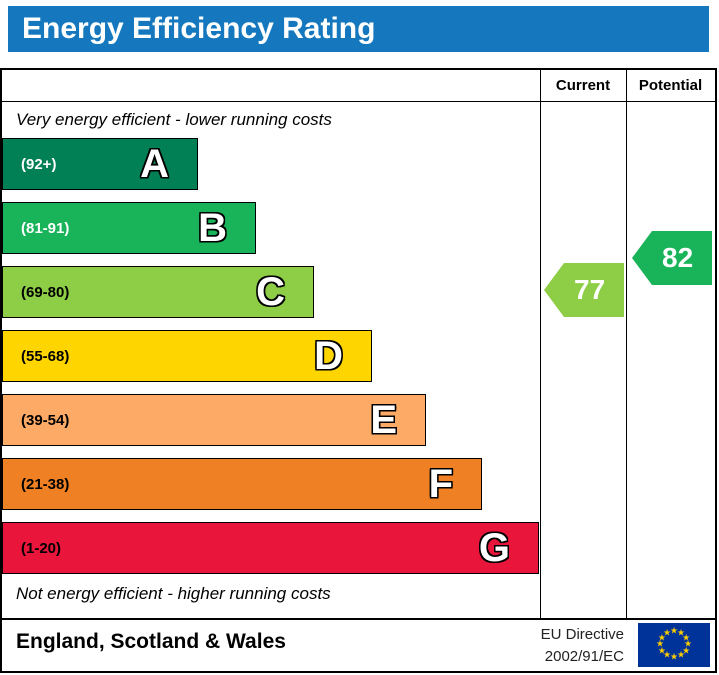 This screenshot has height=675, width=719. Describe the element at coordinates (199, 28) in the screenshot. I see `page-title: Energy Efficiency Rating` at that location.